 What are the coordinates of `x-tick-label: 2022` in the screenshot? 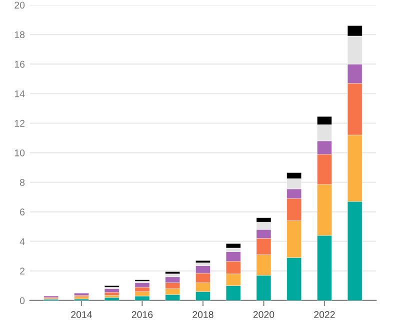 It's located at (324, 314).